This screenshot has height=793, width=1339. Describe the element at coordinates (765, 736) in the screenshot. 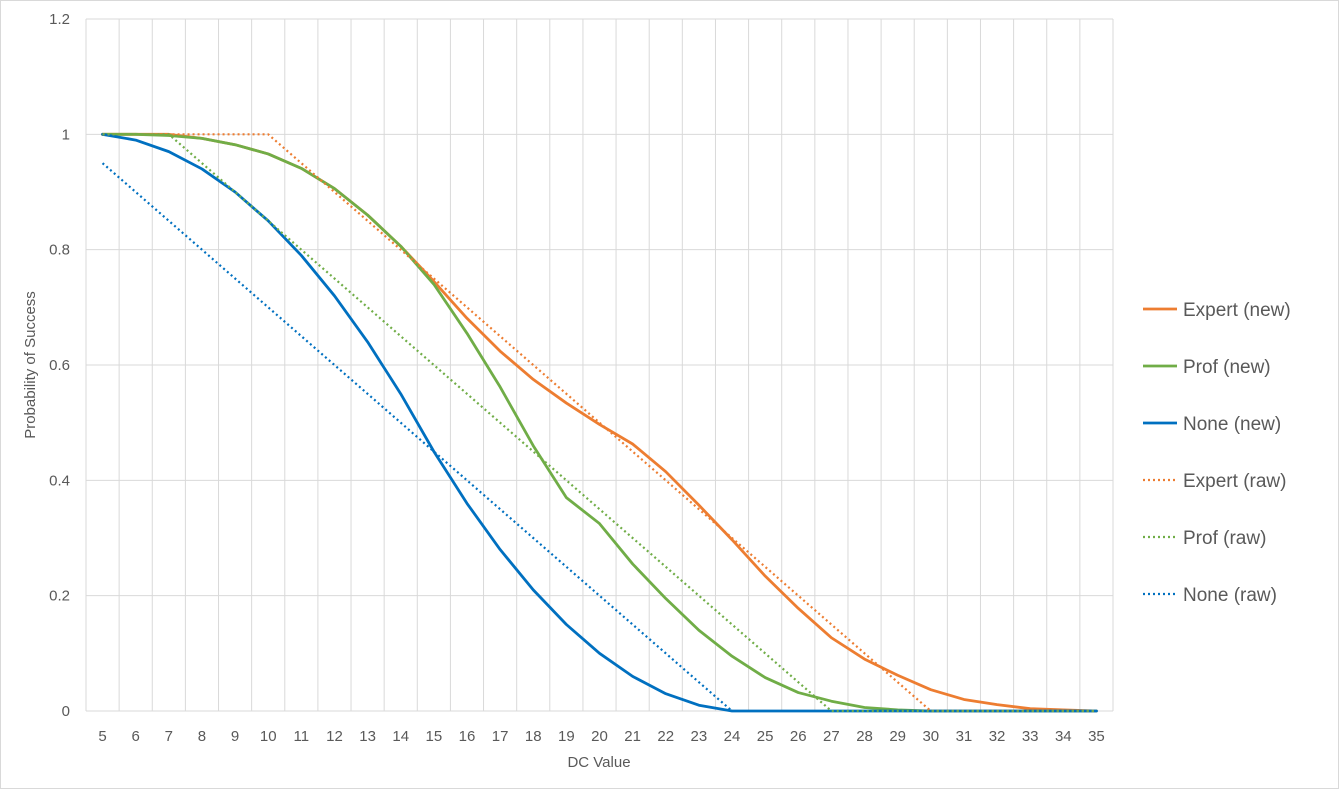

I see `x-tick-label: 25` at that location.